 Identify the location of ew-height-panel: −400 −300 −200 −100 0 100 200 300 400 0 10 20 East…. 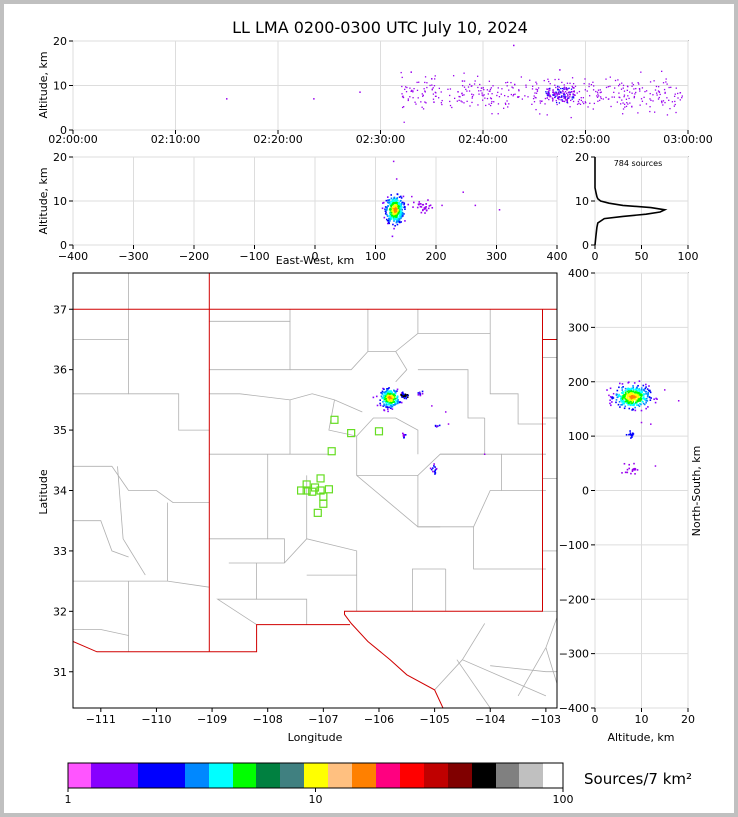
(302, 209).